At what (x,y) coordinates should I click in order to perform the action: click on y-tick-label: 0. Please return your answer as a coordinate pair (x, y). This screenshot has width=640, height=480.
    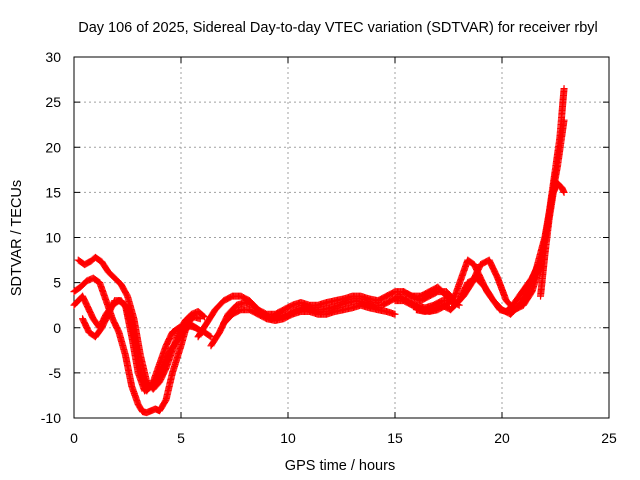
    Looking at the image, I should click on (57, 328).